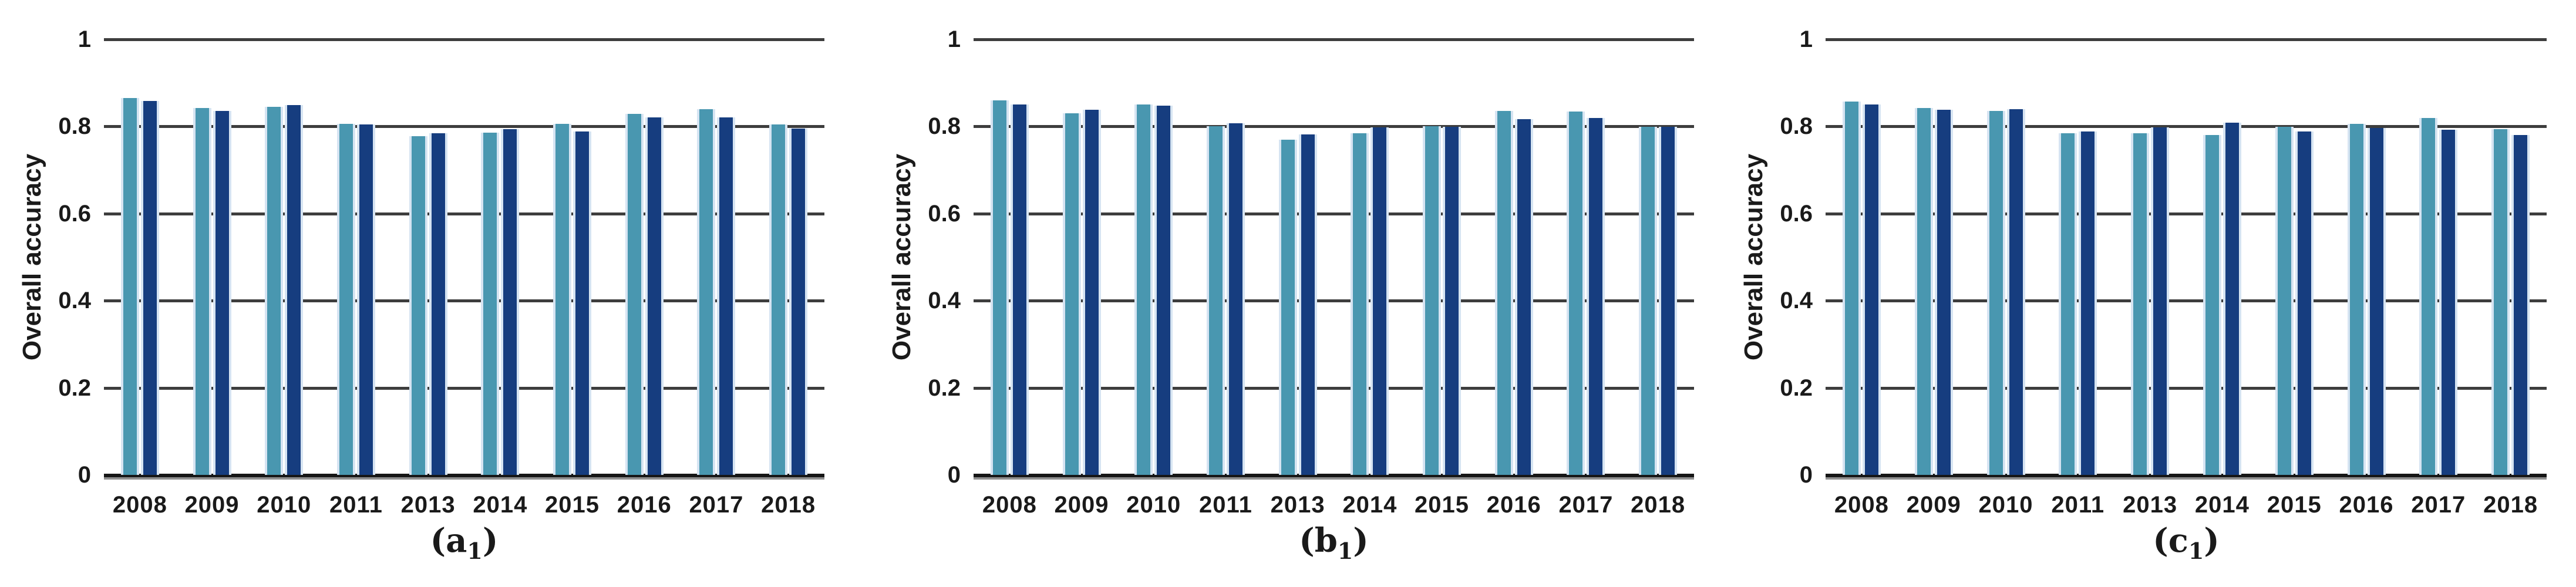  Describe the element at coordinates (475, 551) in the screenshot. I see `caption-subscript: 1` at that location.